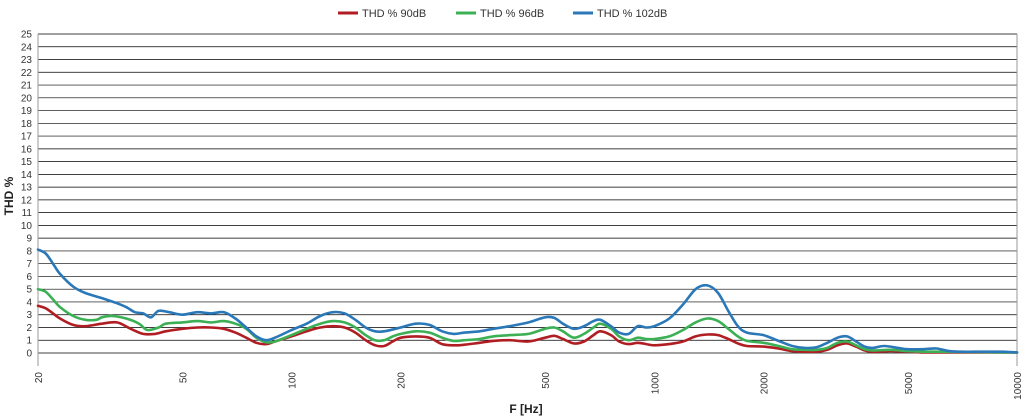  What do you see at coordinates (293, 380) in the screenshot?
I see `x-tick-label: 100` at bounding box center [293, 380].